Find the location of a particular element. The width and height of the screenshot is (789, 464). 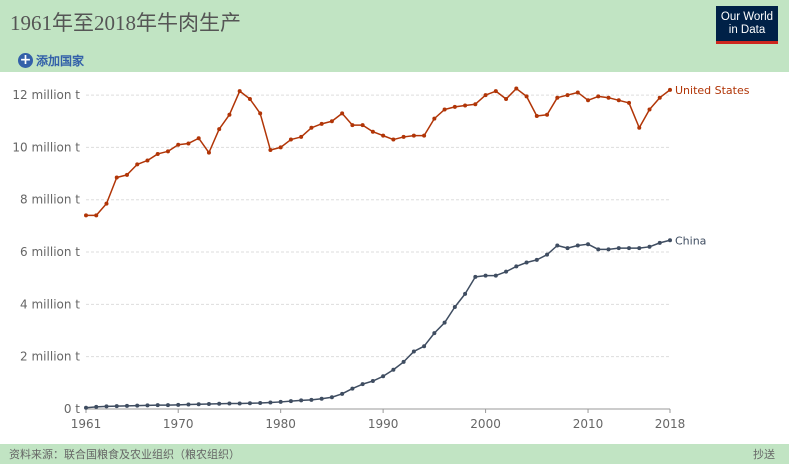

x-tick-label: 2010 is located at coordinates (588, 424).